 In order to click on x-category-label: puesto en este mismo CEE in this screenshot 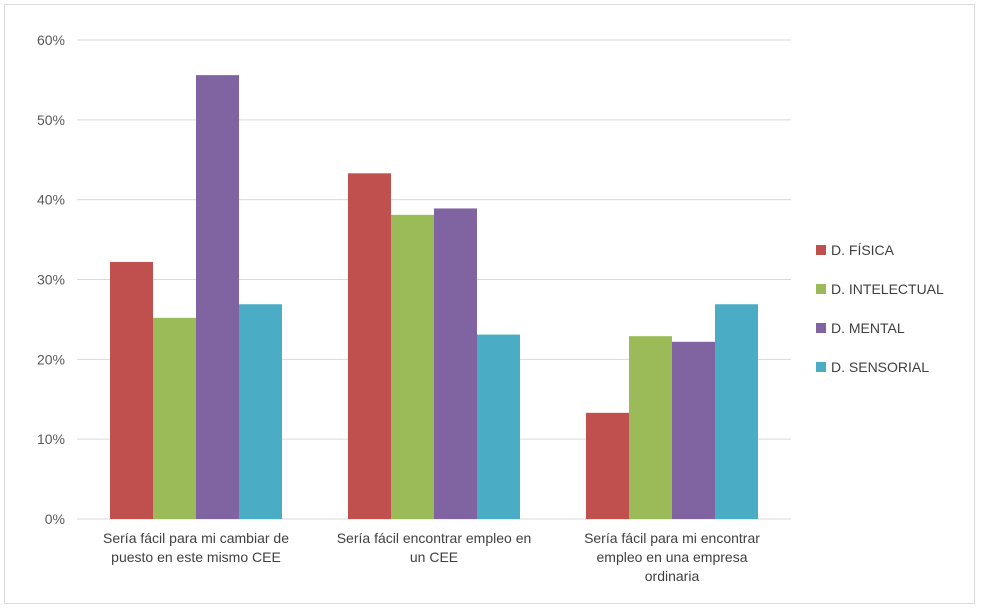, I will do `click(196, 557)`.